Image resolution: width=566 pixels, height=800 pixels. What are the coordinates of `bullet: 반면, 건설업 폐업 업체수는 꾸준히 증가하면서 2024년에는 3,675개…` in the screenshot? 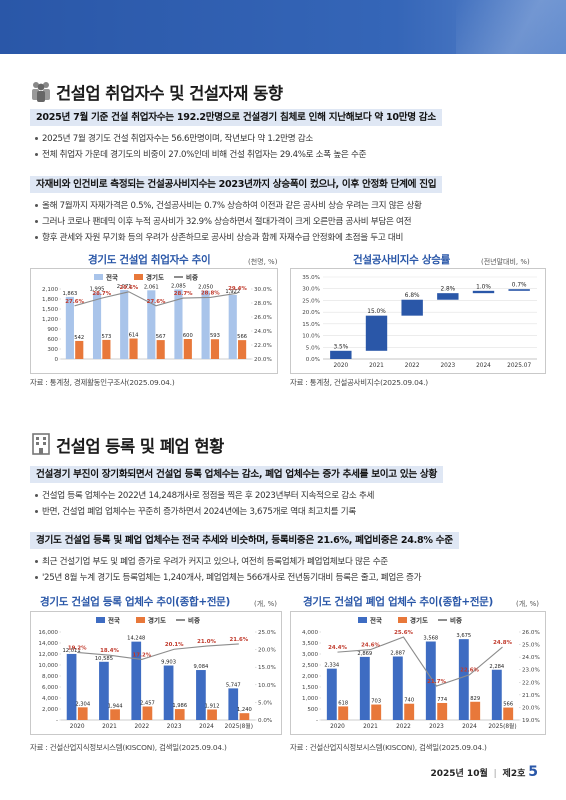 It's located at (195, 511).